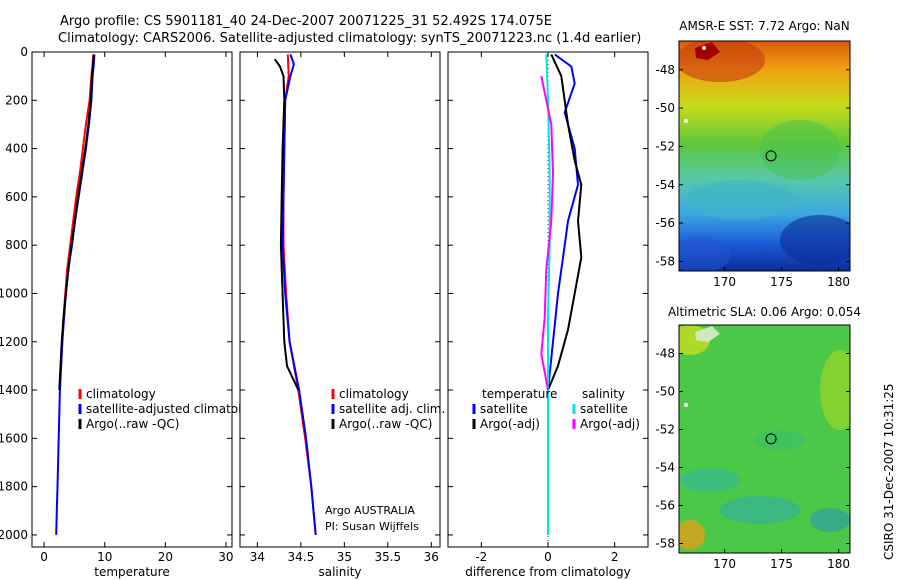  Describe the element at coordinates (387, 557) in the screenshot. I see `x-tick-label: 35.5` at that location.